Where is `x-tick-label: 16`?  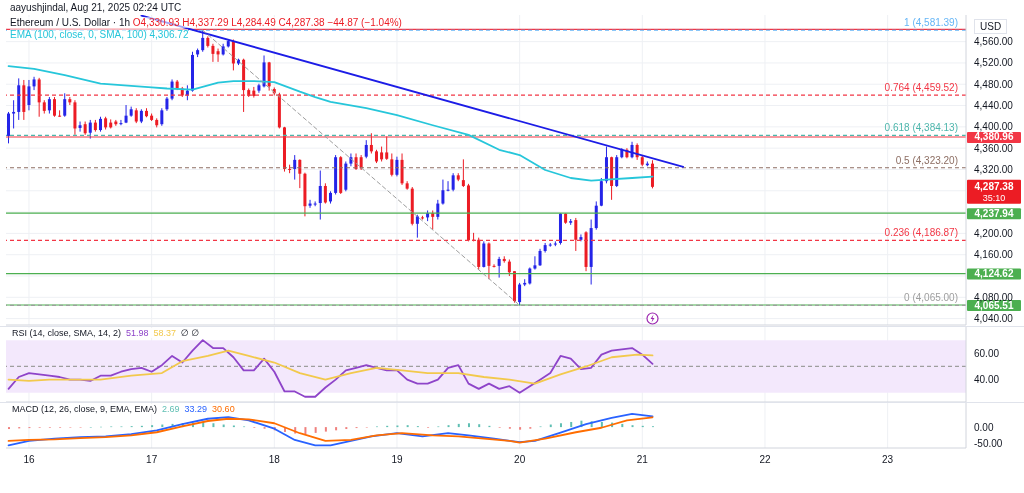
x-tick-label: 16 is located at coordinates (29, 460).